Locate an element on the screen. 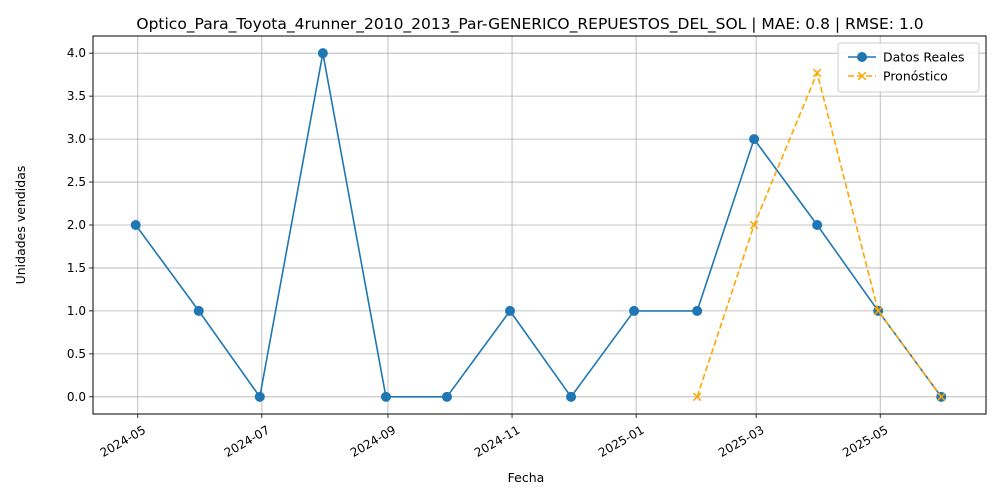 The width and height of the screenshot is (1000, 500). y-tick-label: 0.5 is located at coordinates (76, 354).